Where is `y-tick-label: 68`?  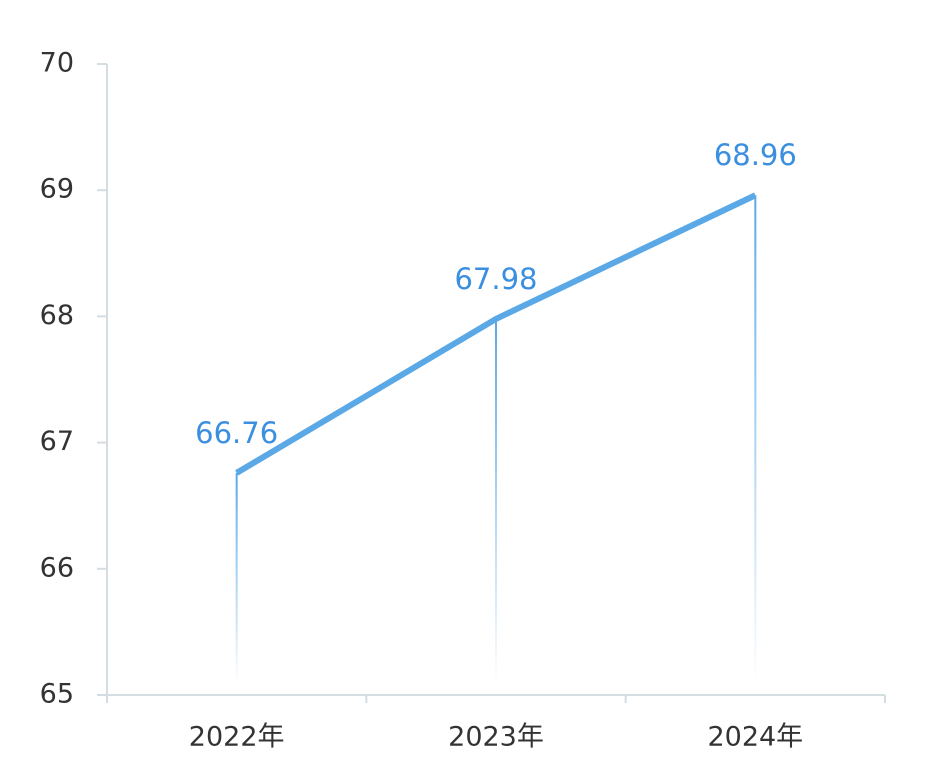
y-tick-label: 68 is located at coordinates (57, 315).